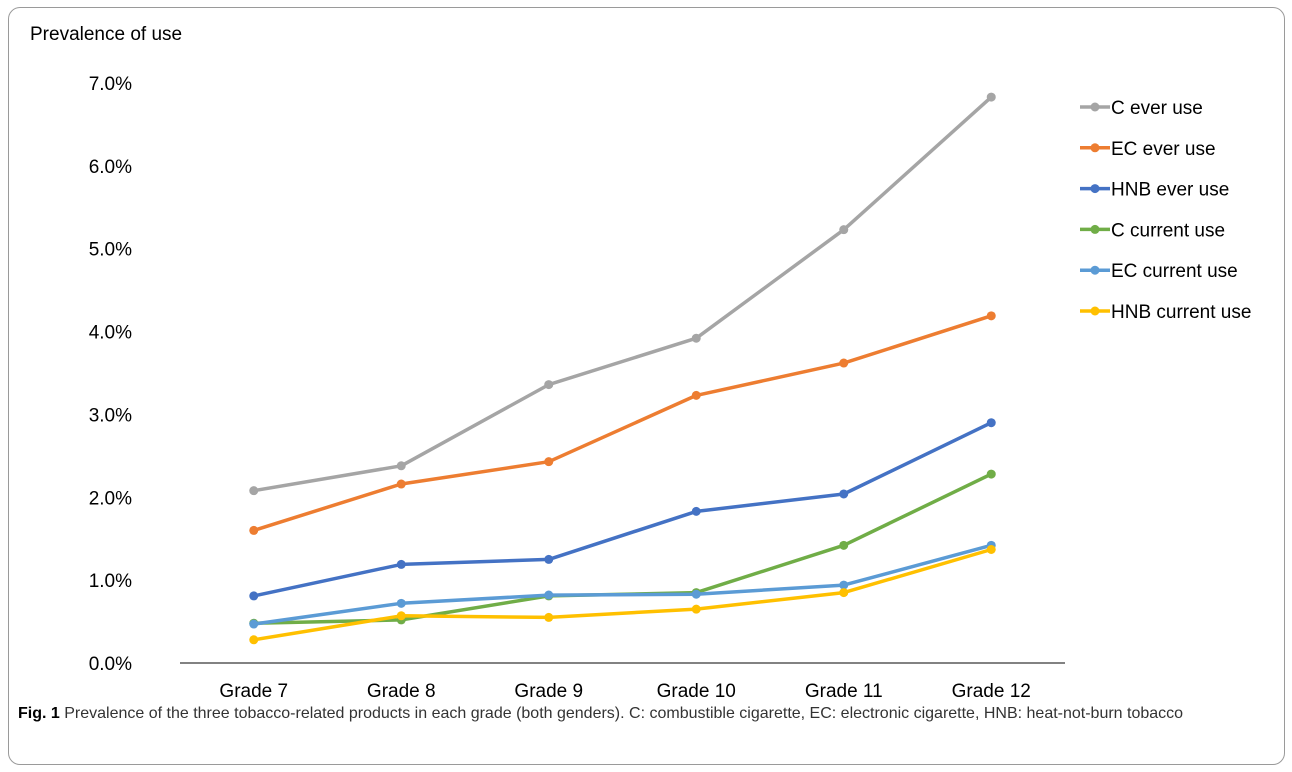 Image resolution: width=1292 pixels, height=772 pixels. What do you see at coordinates (110, 250) in the screenshot?
I see `y-tick-label: 5.0%` at bounding box center [110, 250].